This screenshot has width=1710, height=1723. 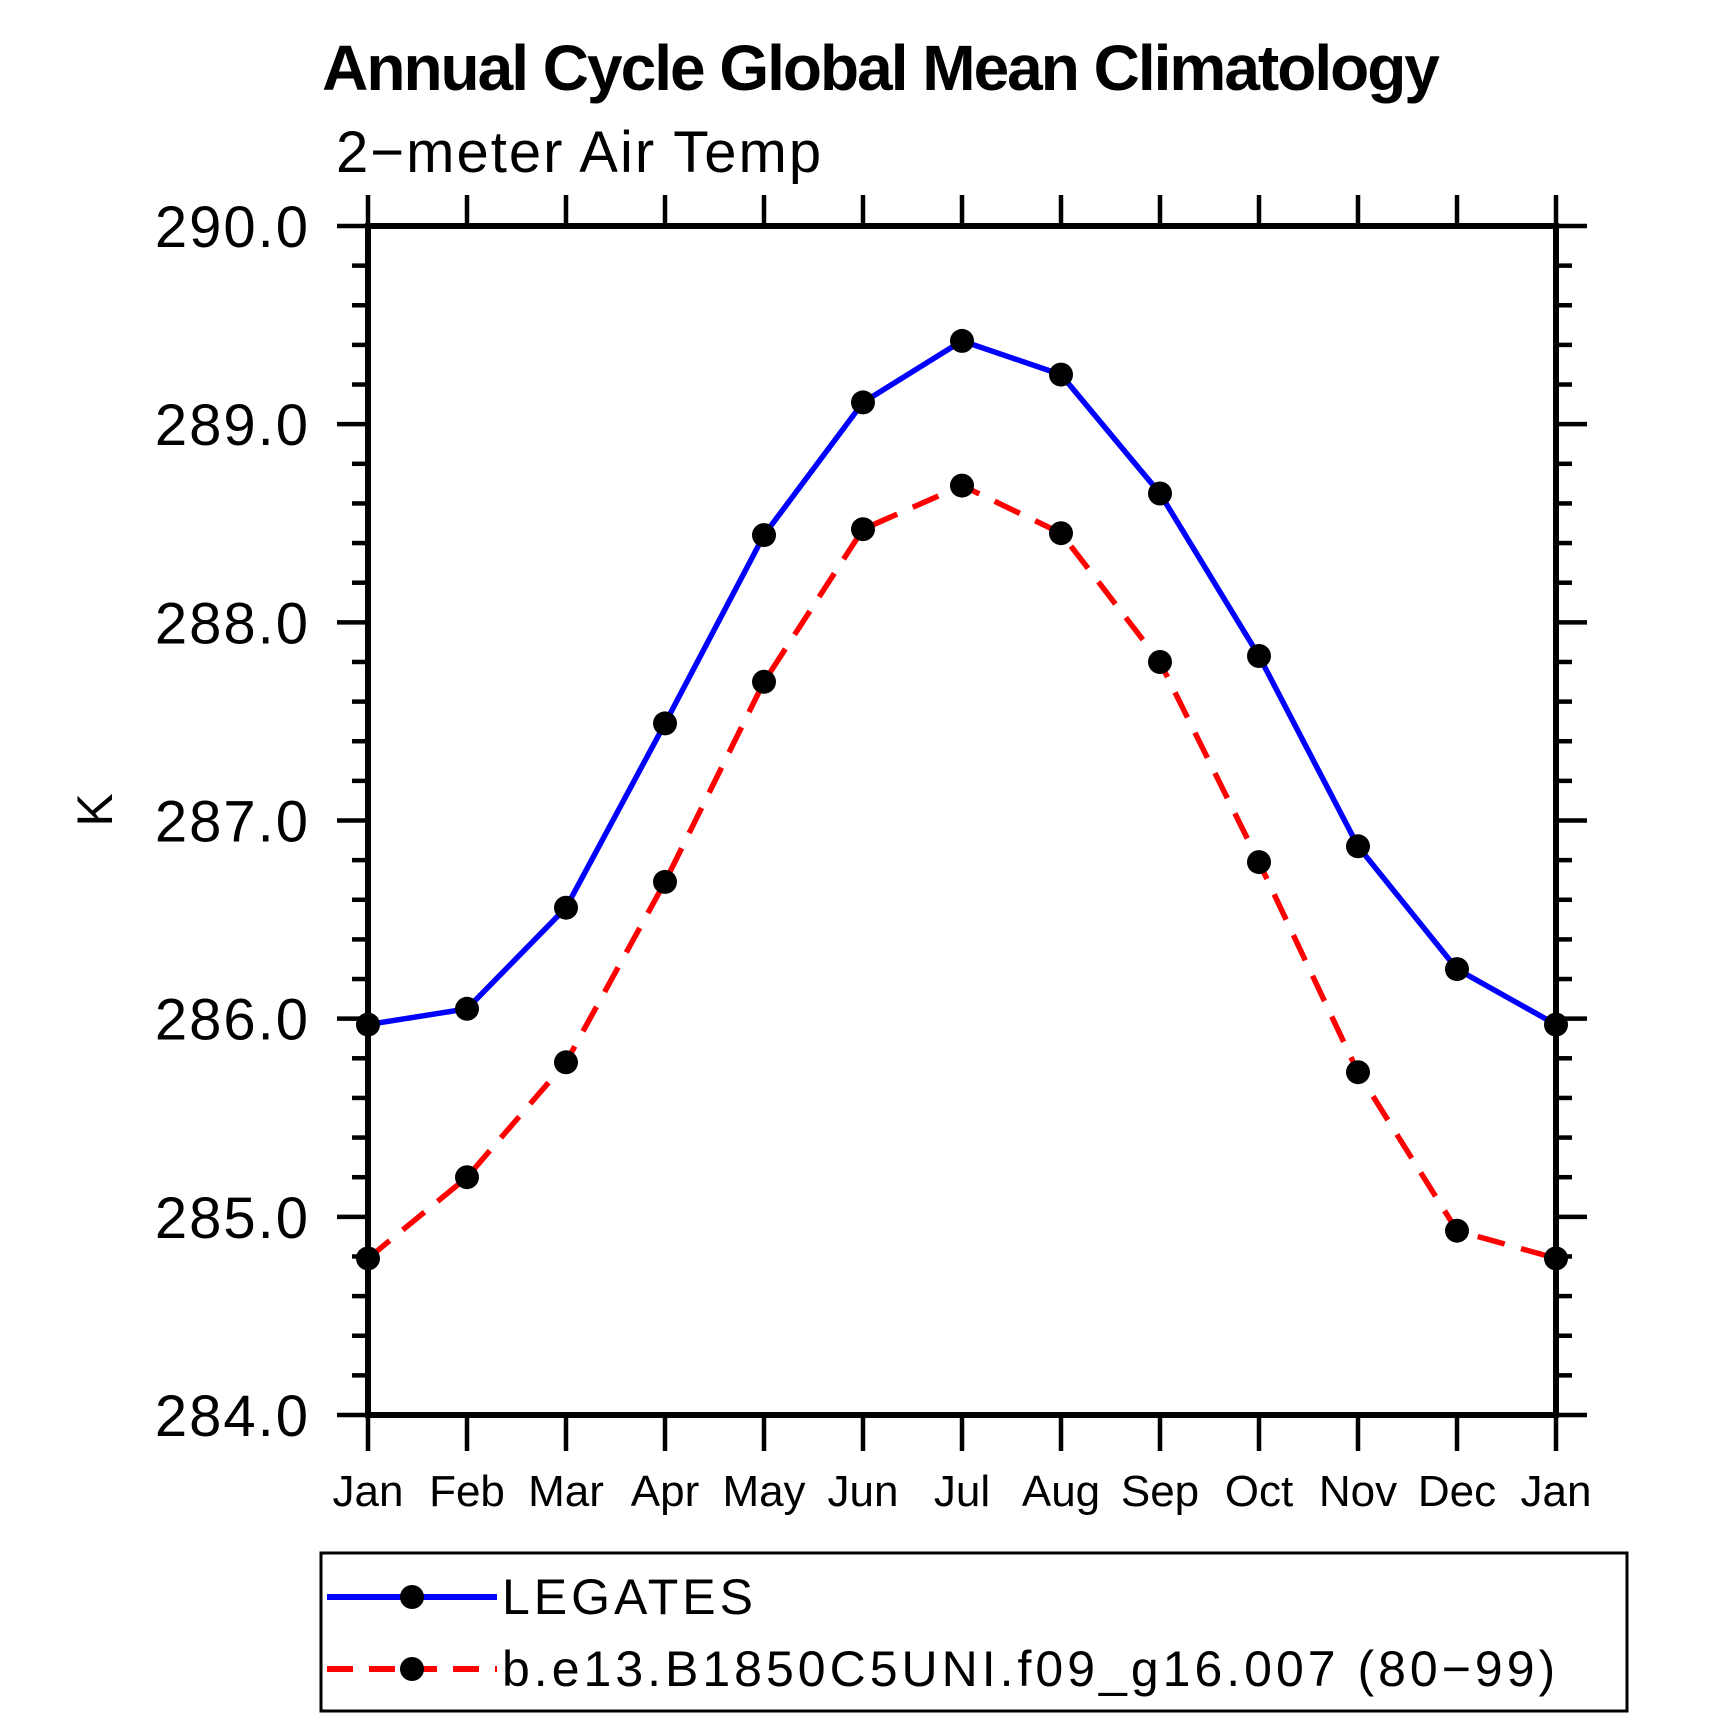 I want to click on x-tick-label: Aug, so click(x=1061, y=1491).